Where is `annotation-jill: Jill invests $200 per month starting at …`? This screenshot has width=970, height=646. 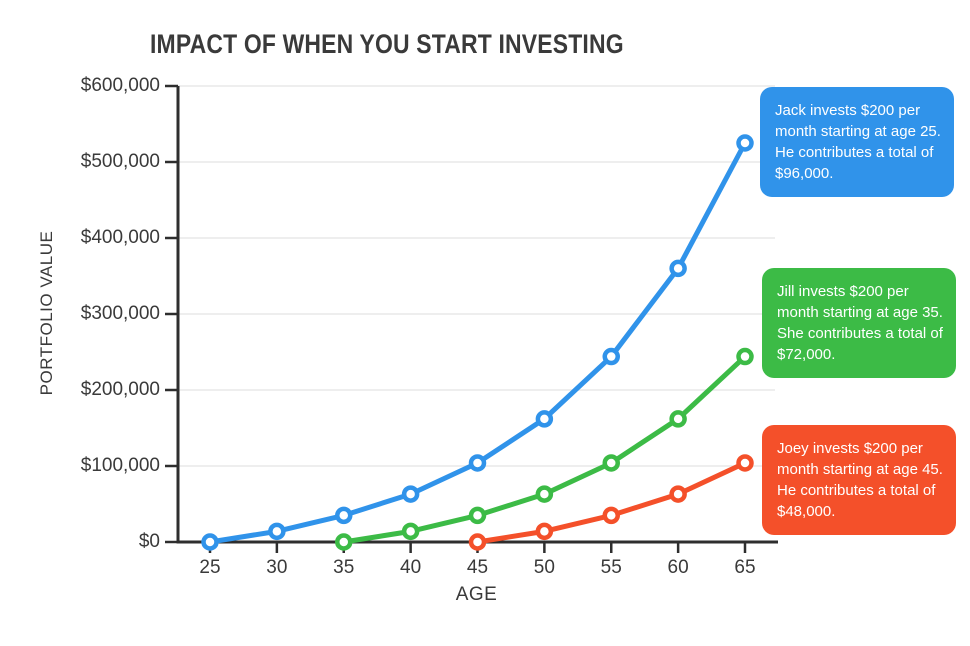 annotation-jill: Jill invests $200 per month starting at … is located at coordinates (859, 323).